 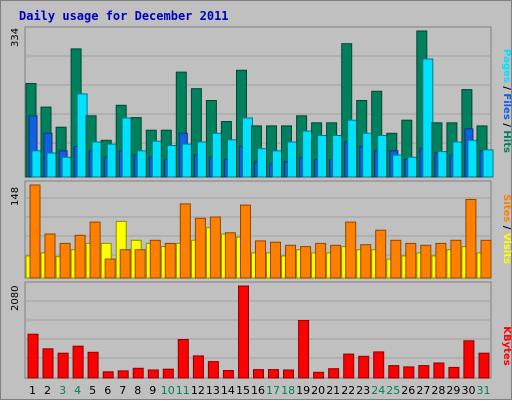 I want to click on panel-requests-max-label: 334, so click(x=15, y=37).